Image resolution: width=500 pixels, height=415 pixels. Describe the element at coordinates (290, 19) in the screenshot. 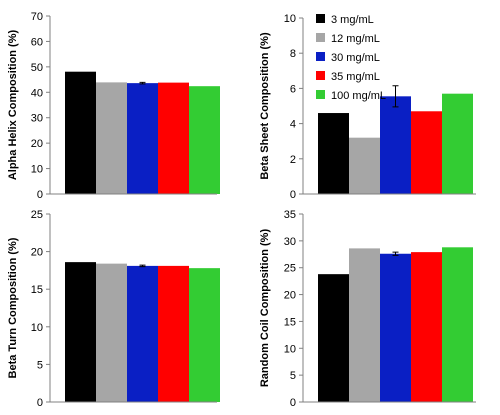

I see `beta-sheet-y-tick-label: 10` at that location.